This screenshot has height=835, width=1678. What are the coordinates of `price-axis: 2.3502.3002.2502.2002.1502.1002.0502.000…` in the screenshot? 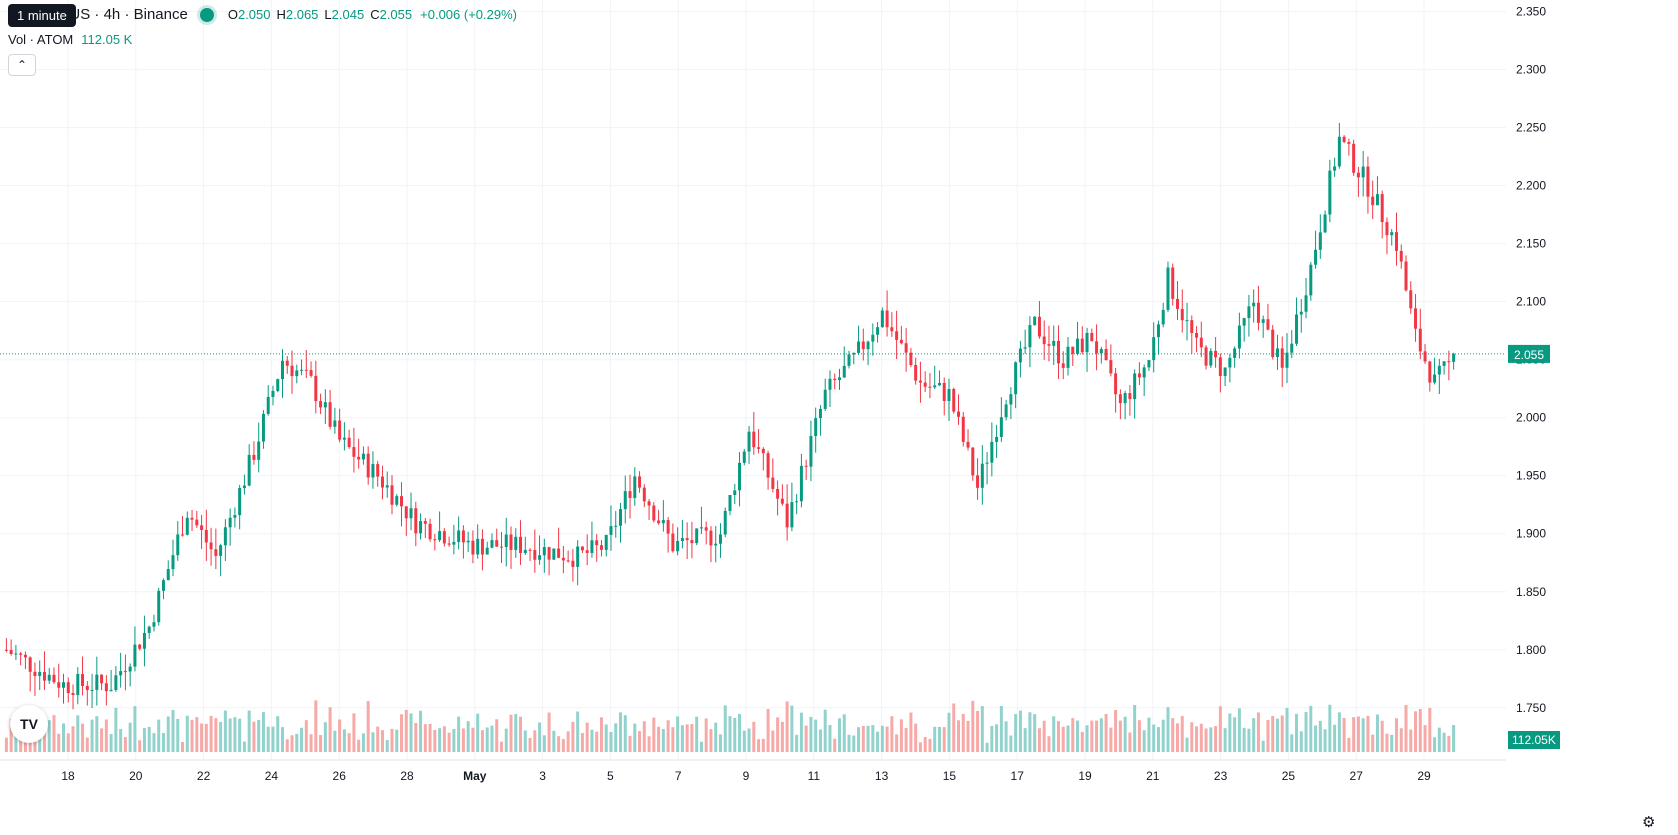 It's located at (1592, 417).